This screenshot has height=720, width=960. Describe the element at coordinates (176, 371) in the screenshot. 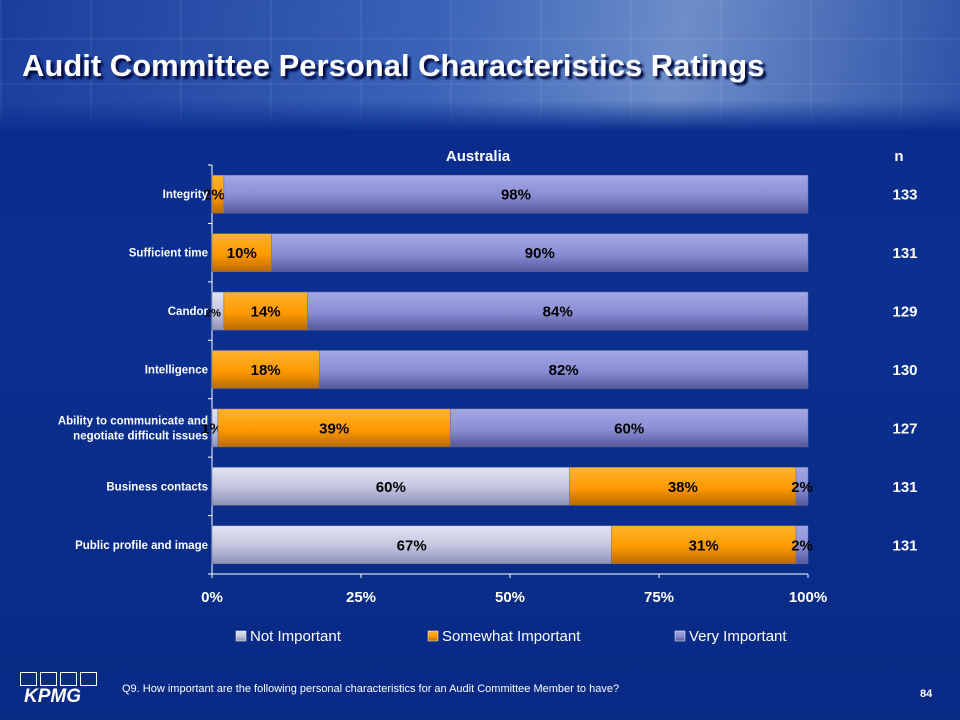

I see `category-label: Intelligence` at that location.